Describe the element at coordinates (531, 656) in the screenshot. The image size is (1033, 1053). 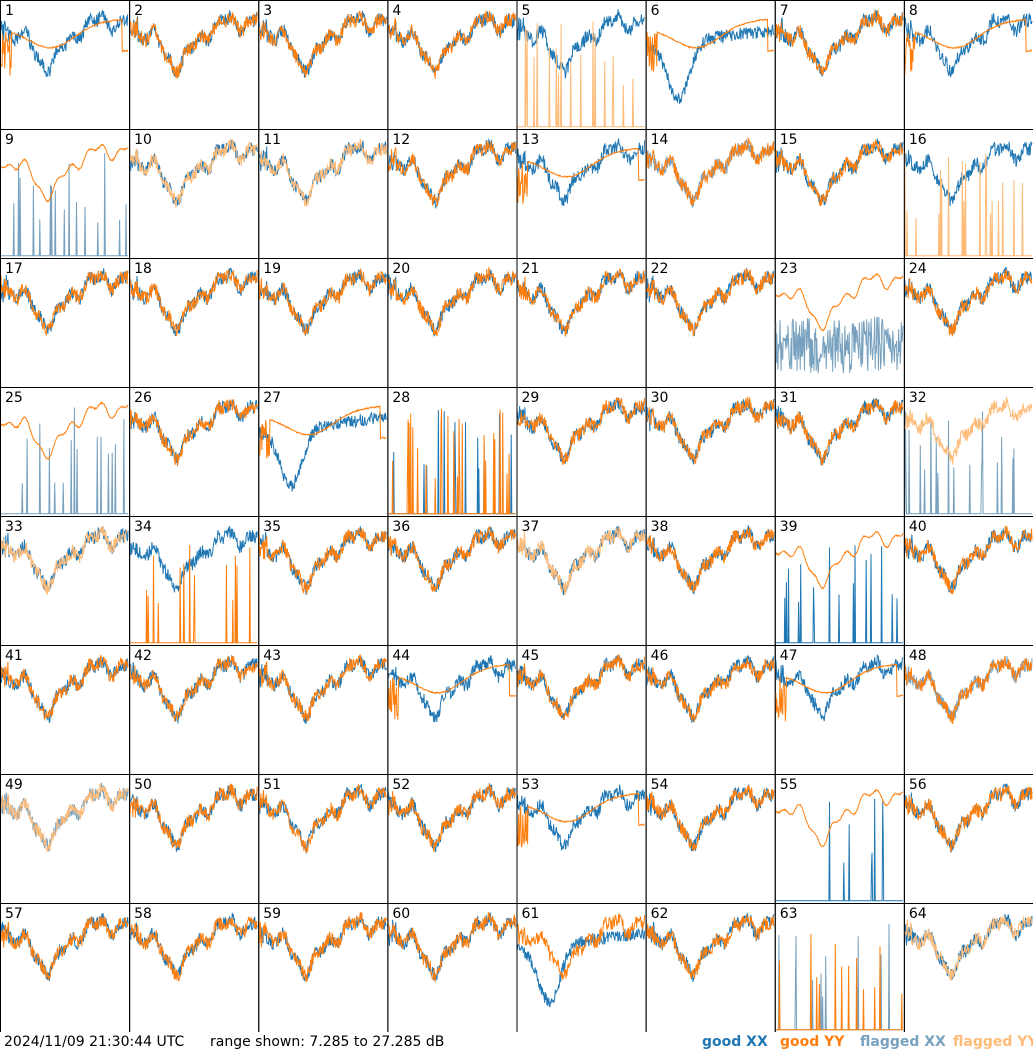
I see `tile-label: 45` at that location.